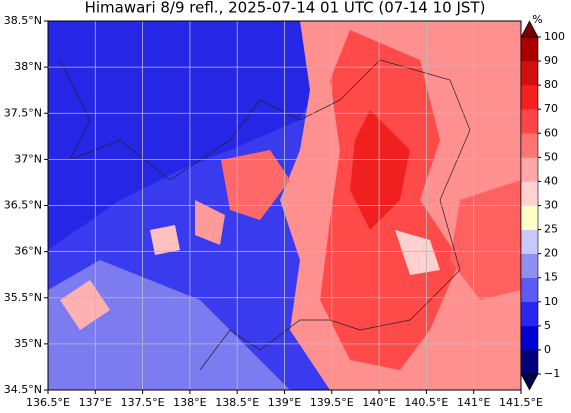 The height and width of the screenshot is (413, 571). What do you see at coordinates (23, 112) in the screenshot?
I see `y-tick-label: 37.5°N` at bounding box center [23, 112].